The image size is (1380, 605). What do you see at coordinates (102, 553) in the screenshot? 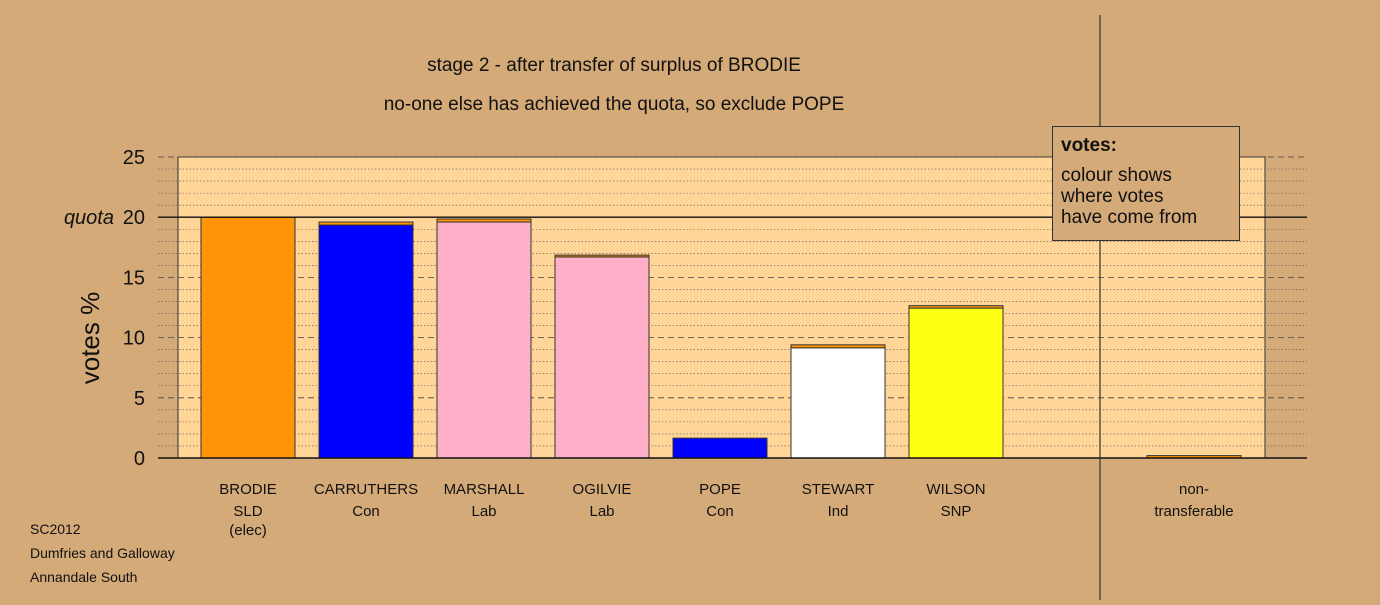
I see `footer-line-2: Dumfries and Galloway` at bounding box center [102, 553].